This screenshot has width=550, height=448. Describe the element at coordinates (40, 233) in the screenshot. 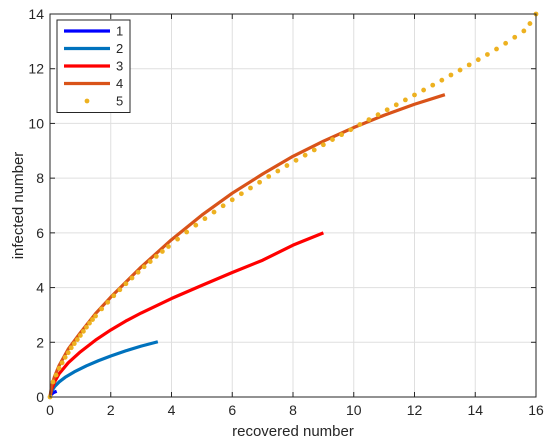

I see `y-tick-label: 6` at that location.